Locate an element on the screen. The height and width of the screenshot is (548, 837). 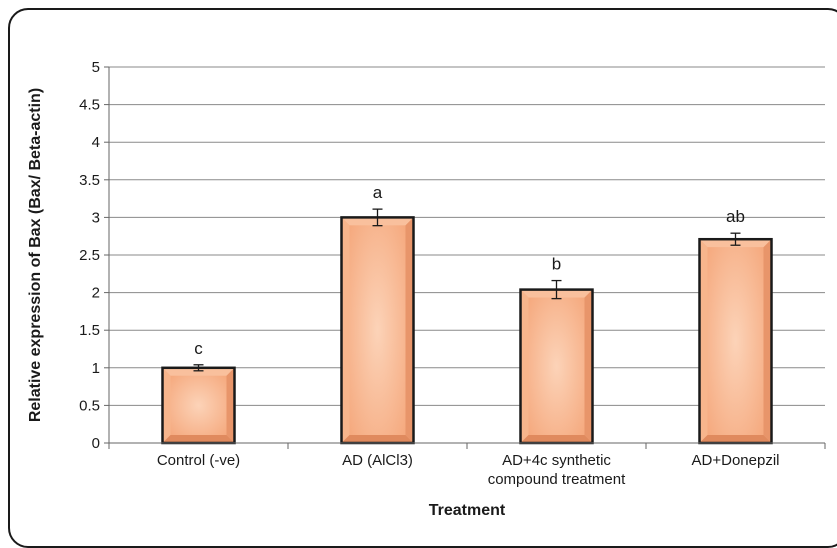
y-tick-label: 3.5 is located at coordinates (89, 180).